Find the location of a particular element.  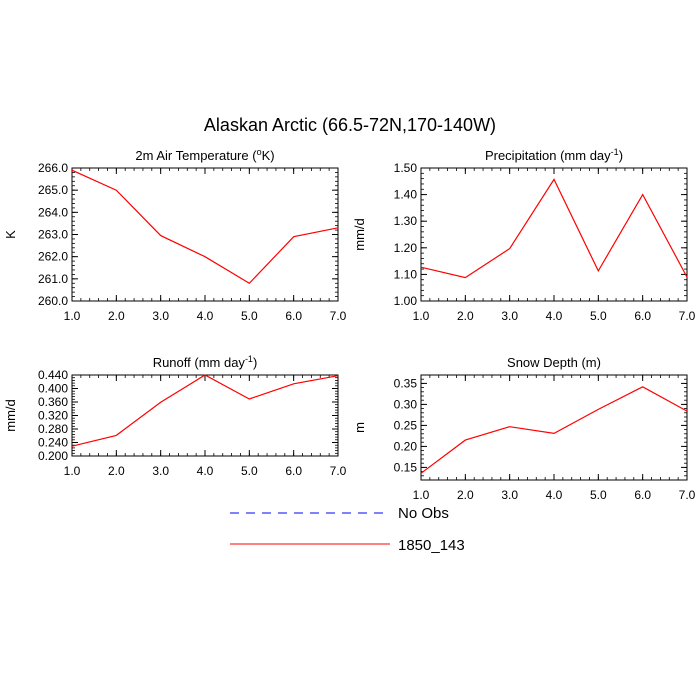

y-tick-label: 1.50 is located at coordinates (406, 168).